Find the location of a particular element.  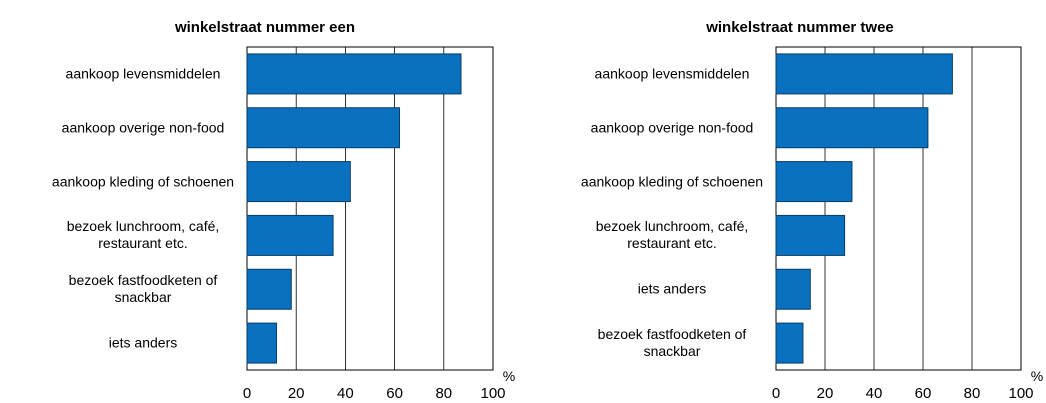

chart-title: winkelstraat nummer een is located at coordinates (264, 27).